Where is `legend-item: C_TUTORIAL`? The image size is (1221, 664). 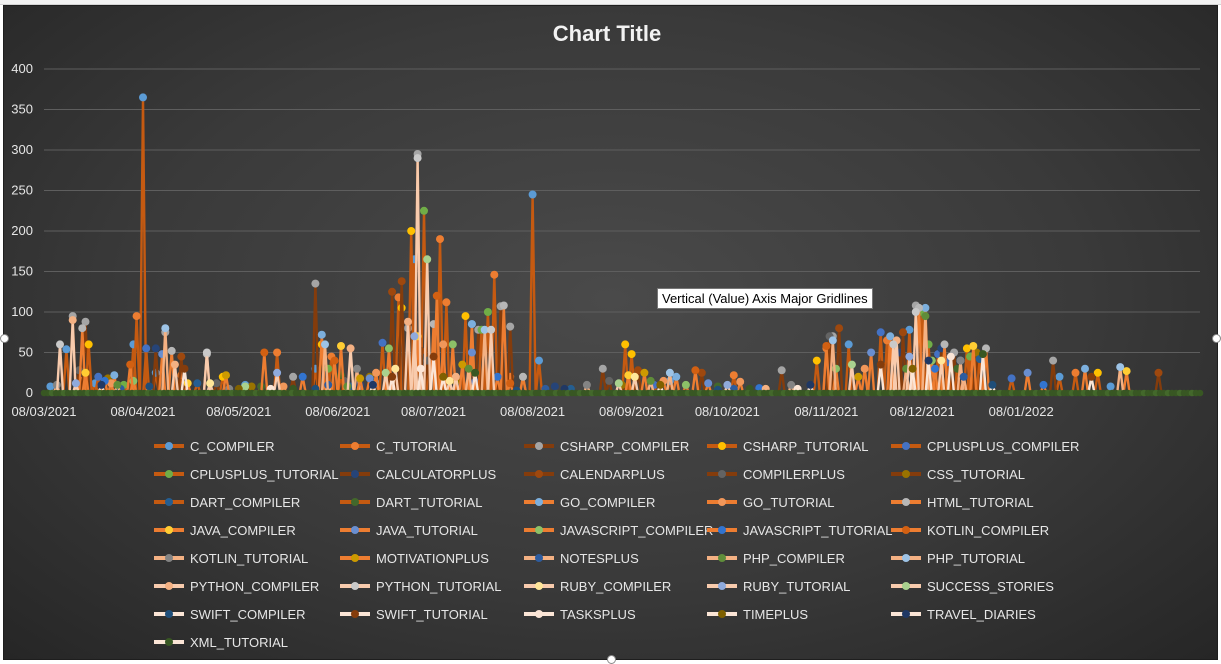 legend-item: C_TUTORIAL is located at coordinates (398, 446).